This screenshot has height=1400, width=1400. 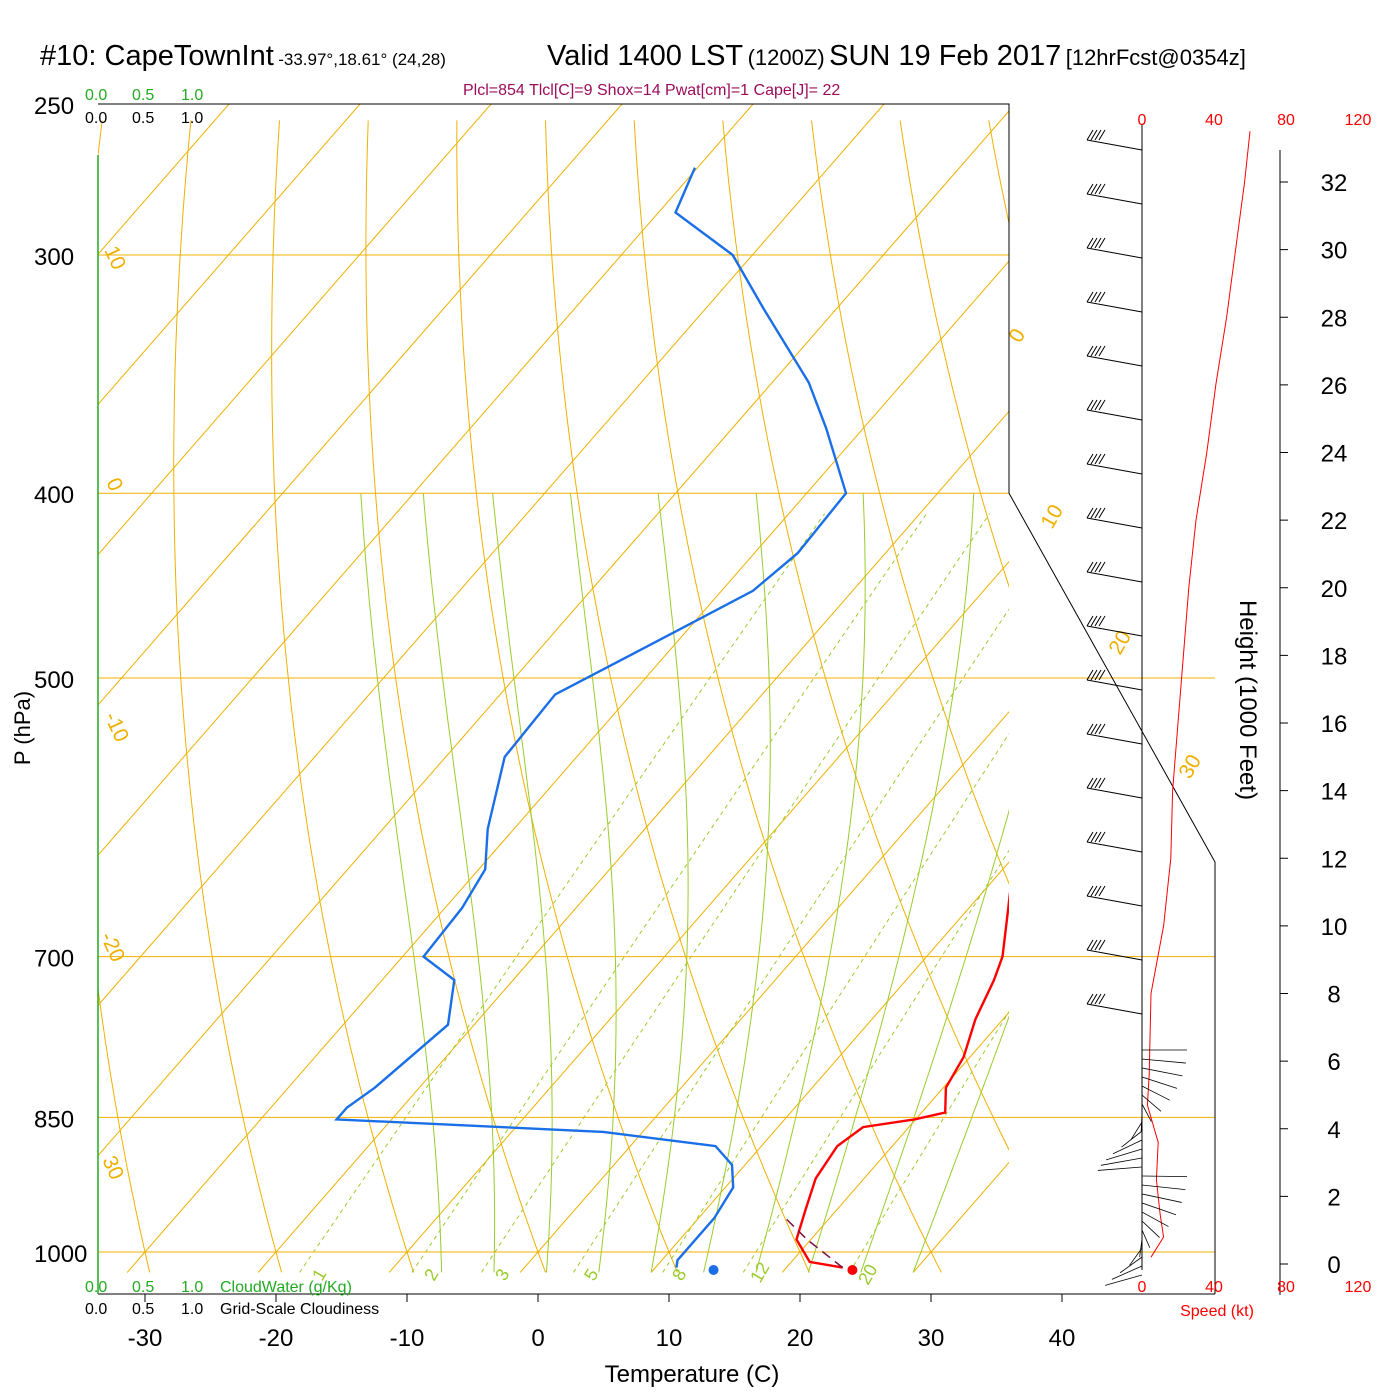 I want to click on x-tick-label: -20, so click(x=276, y=1338).